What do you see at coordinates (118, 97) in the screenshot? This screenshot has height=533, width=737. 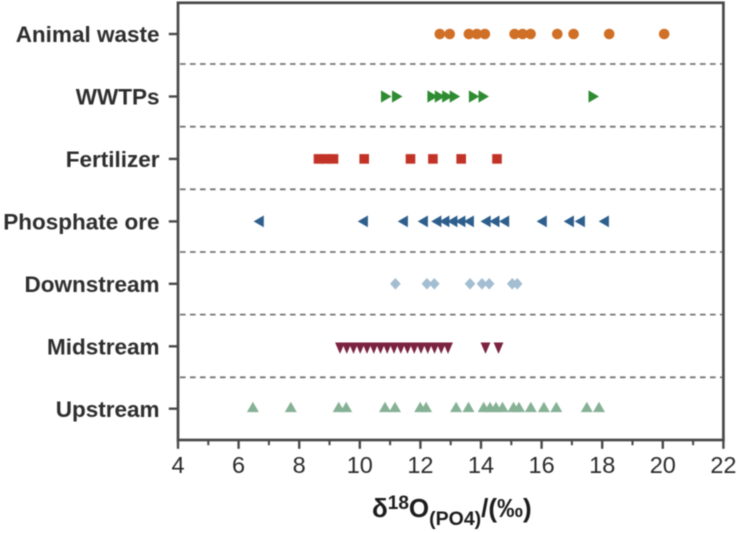 I see `svg-text: WWTPs` at bounding box center [118, 97].